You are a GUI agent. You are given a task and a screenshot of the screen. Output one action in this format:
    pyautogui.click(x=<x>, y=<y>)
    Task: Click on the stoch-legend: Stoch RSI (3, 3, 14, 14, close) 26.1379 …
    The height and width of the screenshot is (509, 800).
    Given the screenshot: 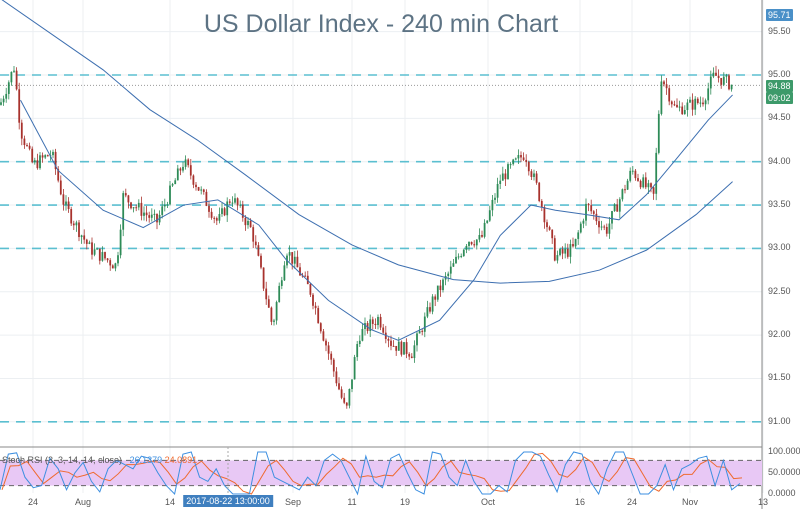 What is the action you would take?
    pyautogui.click(x=99, y=460)
    